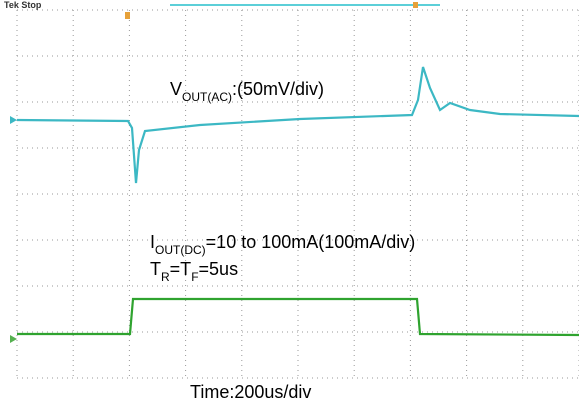 The height and width of the screenshot is (406, 579). Describe the element at coordinates (415, 5) in the screenshot. I see `trigger-position` at that location.